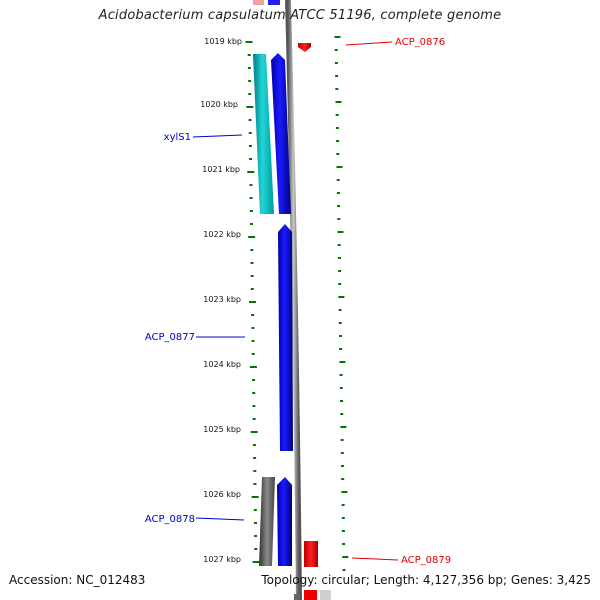  What do you see at coordinates (217, 136) in the screenshot?
I see `leader-xyls1` at bounding box center [217, 136].